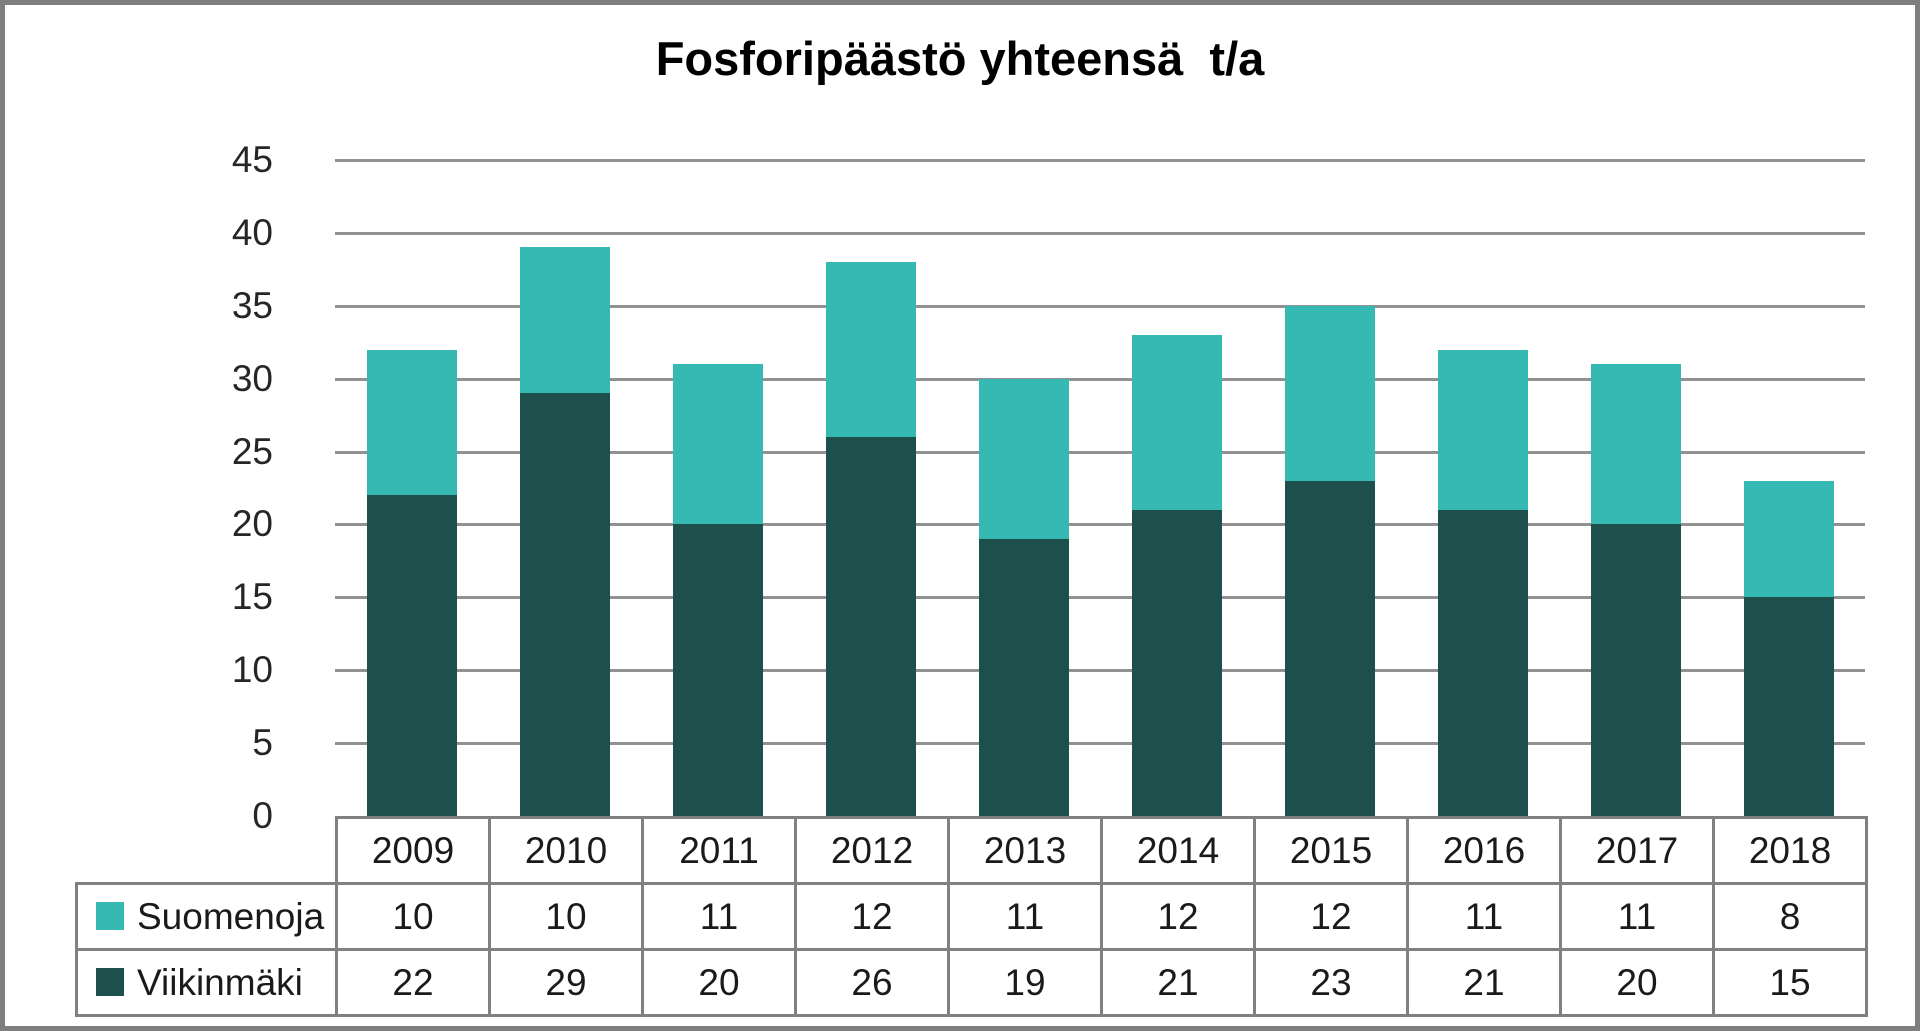 This screenshot has width=1920, height=1031. I want to click on bar-segment-viikinmäki-2016, so click(1482, 662).